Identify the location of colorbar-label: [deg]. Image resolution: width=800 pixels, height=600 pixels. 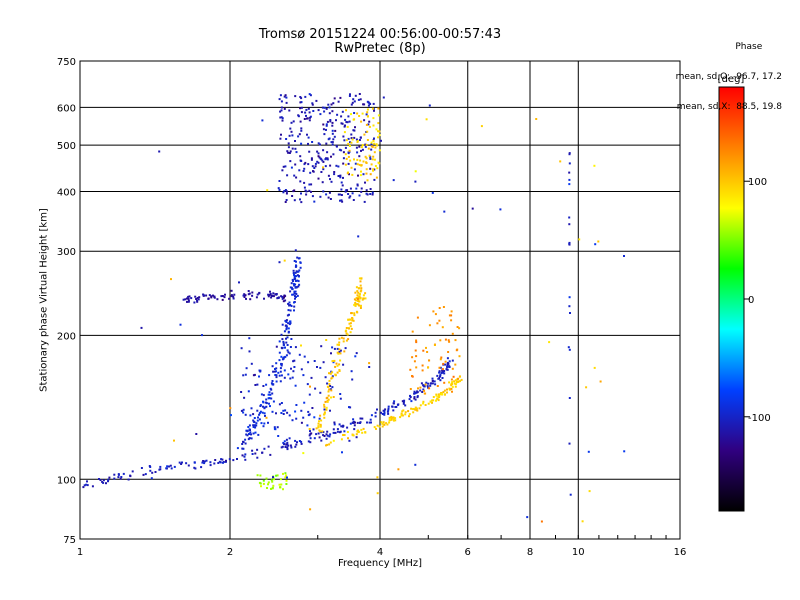
(731, 79).